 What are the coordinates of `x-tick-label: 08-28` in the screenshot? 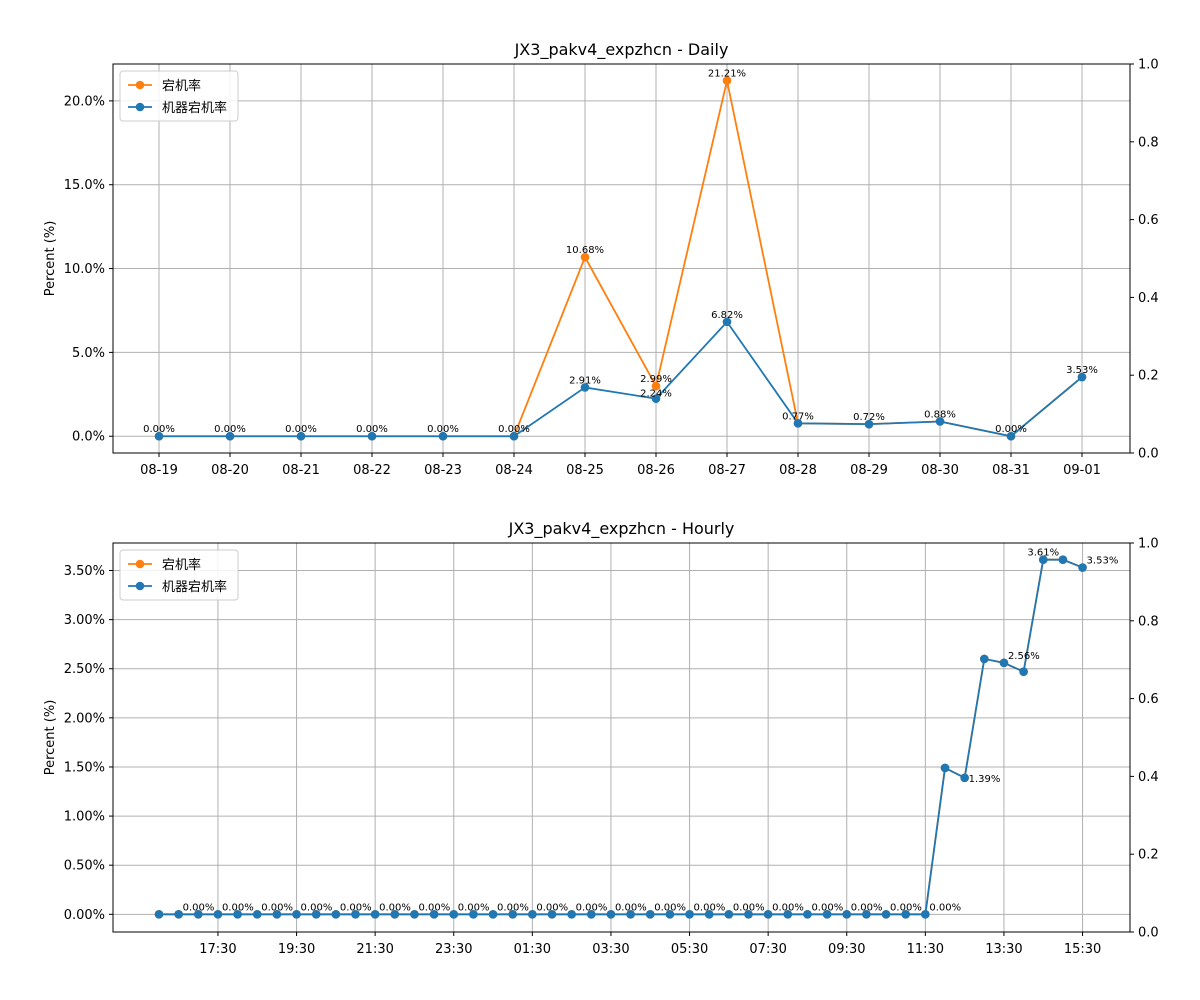 It's located at (798, 470).